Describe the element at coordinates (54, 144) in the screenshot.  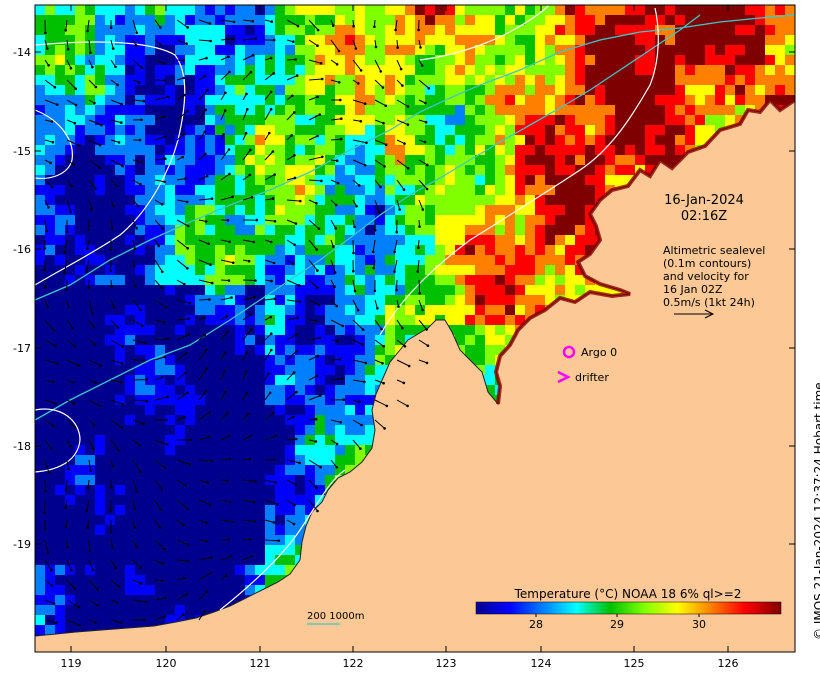
I see `sealevel-contour` at that location.